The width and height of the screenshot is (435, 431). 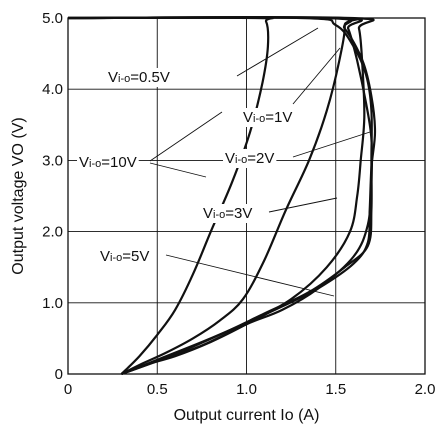 What do you see at coordinates (425, 389) in the screenshot?
I see `x-tick-label: 2.0` at bounding box center [425, 389].